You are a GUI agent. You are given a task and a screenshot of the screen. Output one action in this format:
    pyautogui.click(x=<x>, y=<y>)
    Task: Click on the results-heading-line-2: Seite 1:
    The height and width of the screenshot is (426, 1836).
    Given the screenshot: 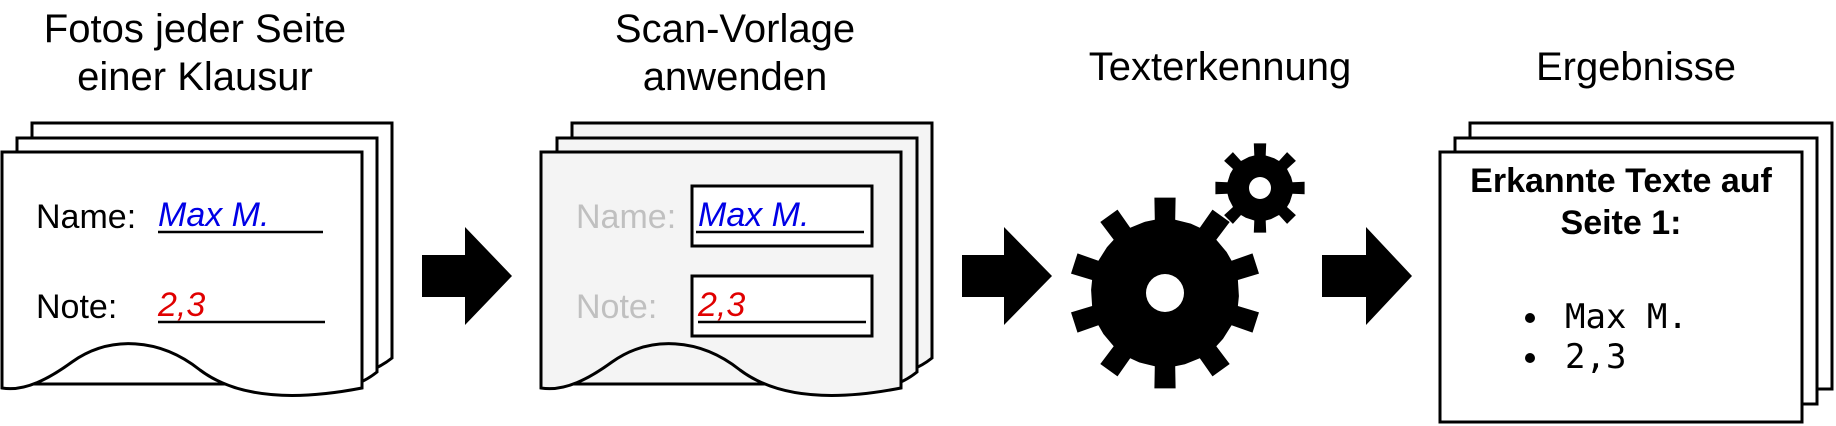 What is the action you would take?
    pyautogui.click(x=1621, y=223)
    